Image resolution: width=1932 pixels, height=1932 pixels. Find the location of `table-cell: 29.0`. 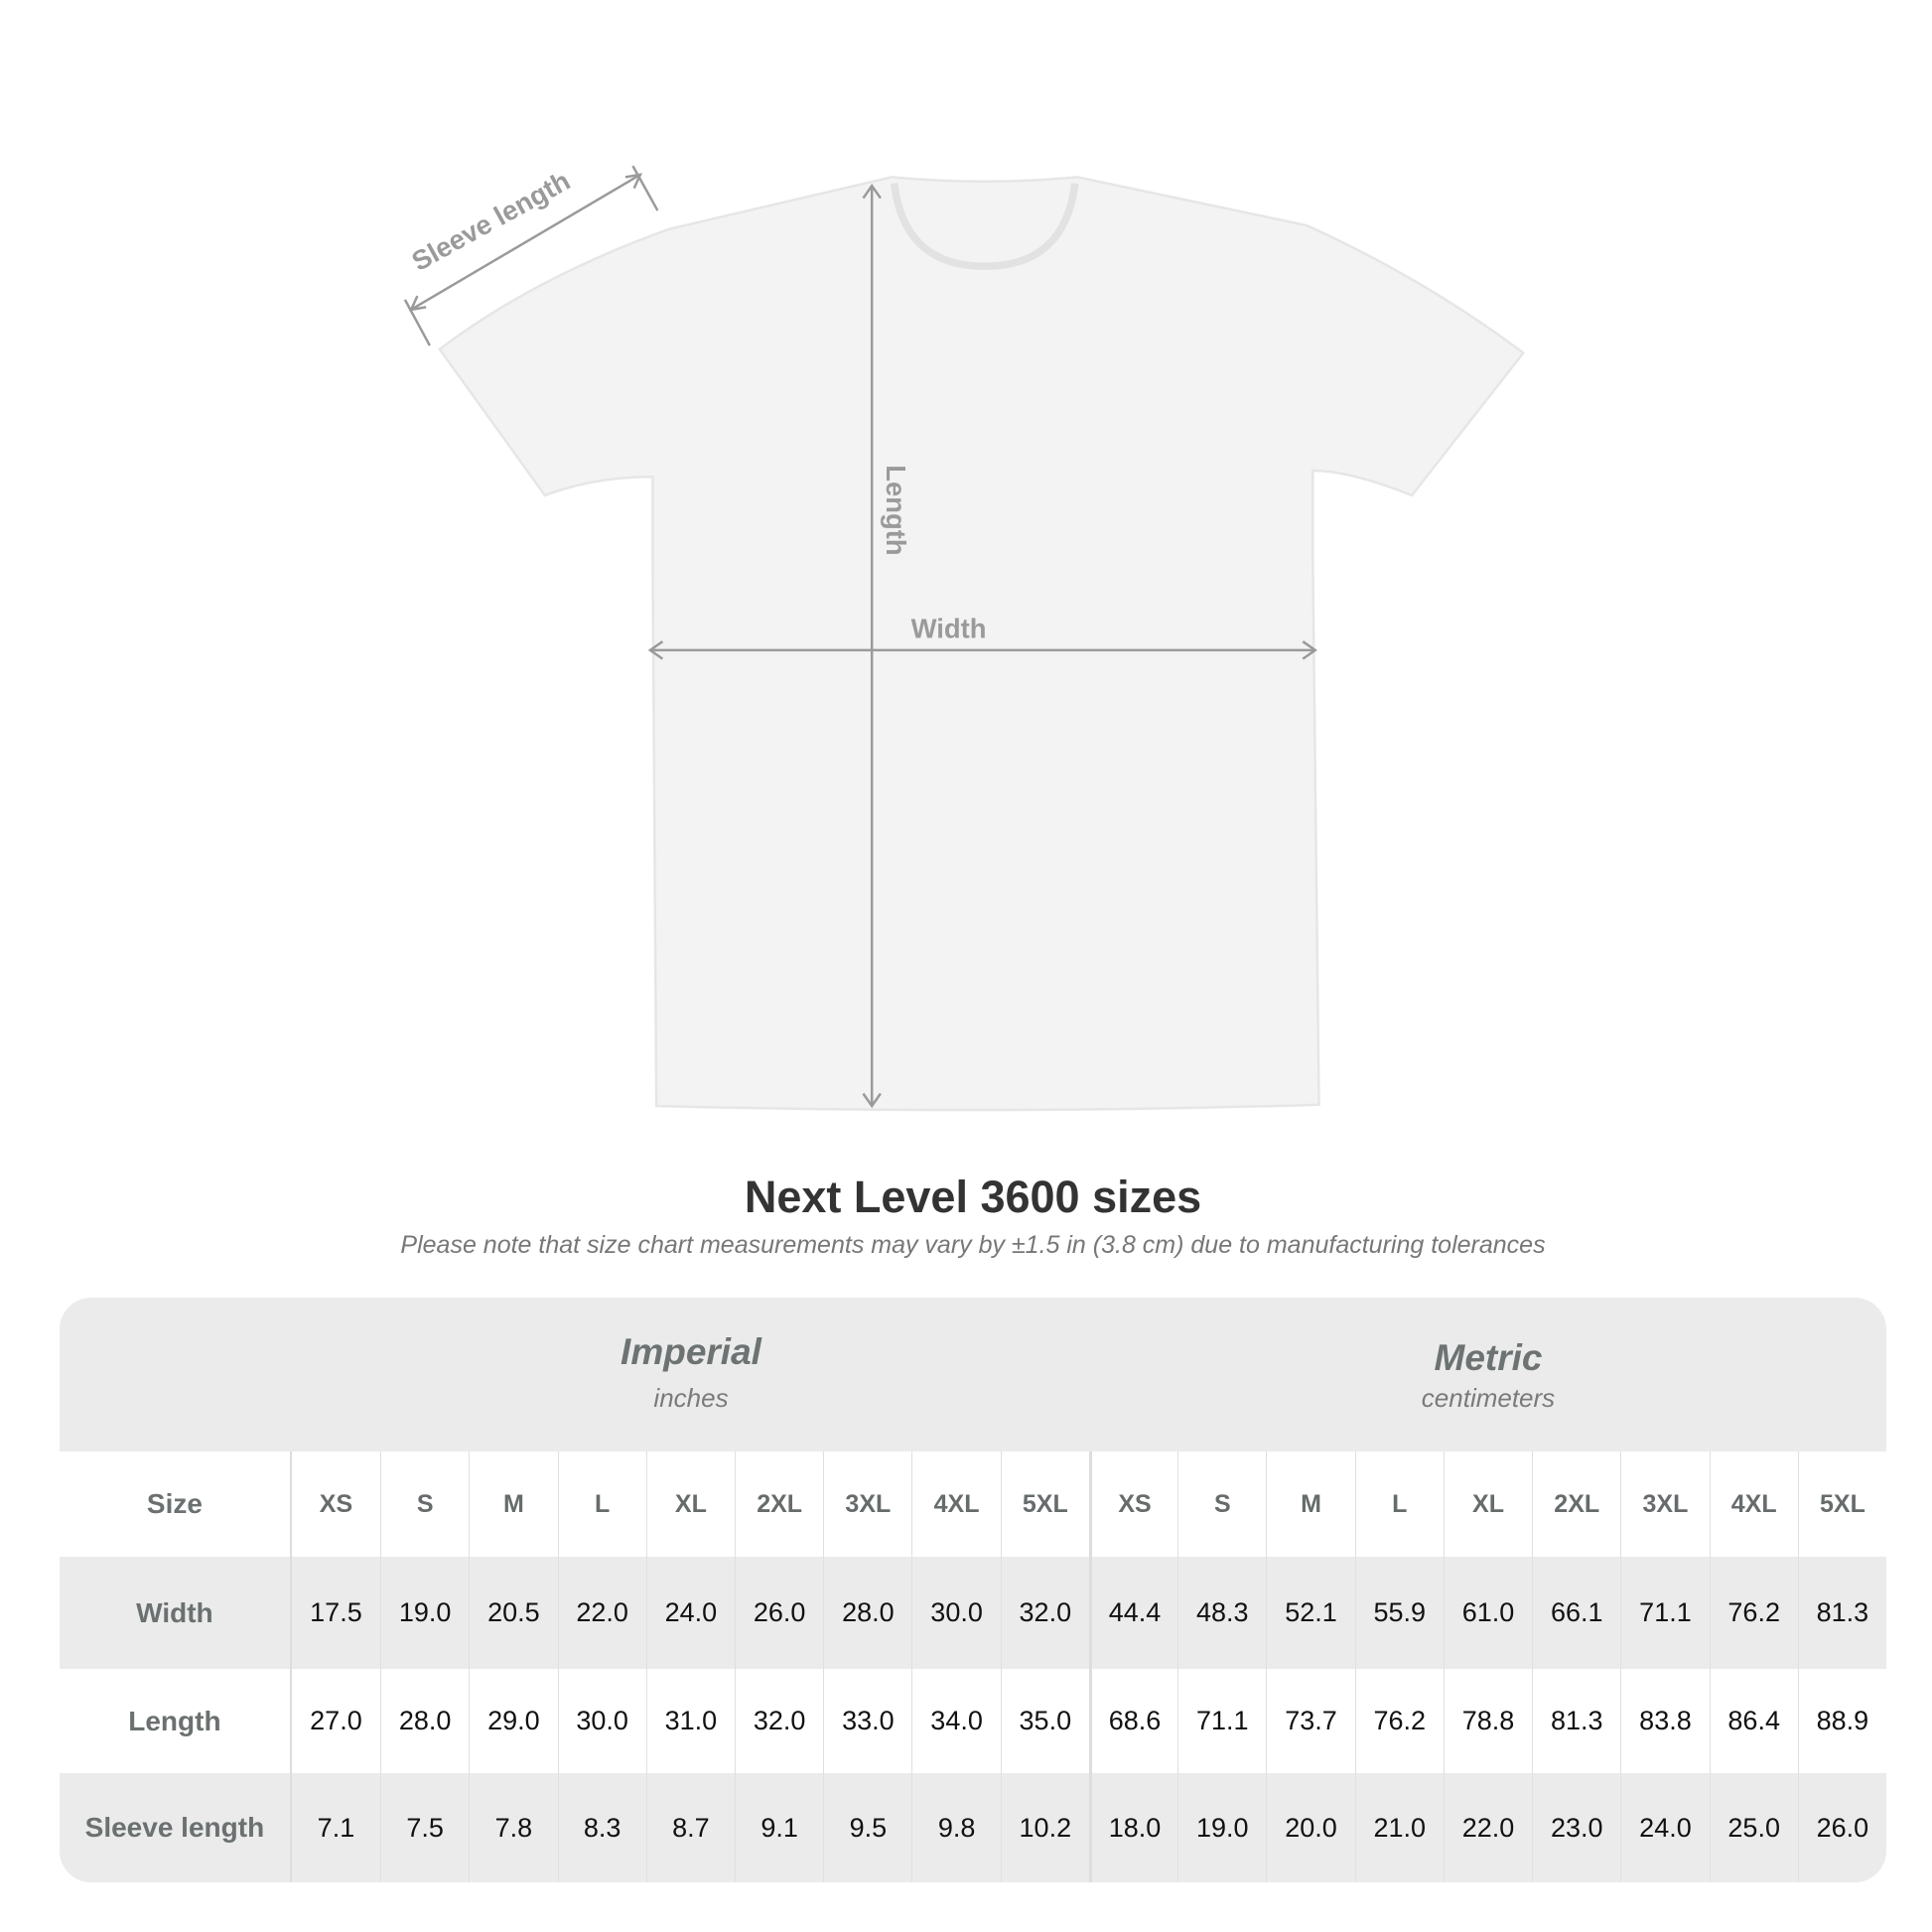

table-cell: 29.0 is located at coordinates (513, 1721).